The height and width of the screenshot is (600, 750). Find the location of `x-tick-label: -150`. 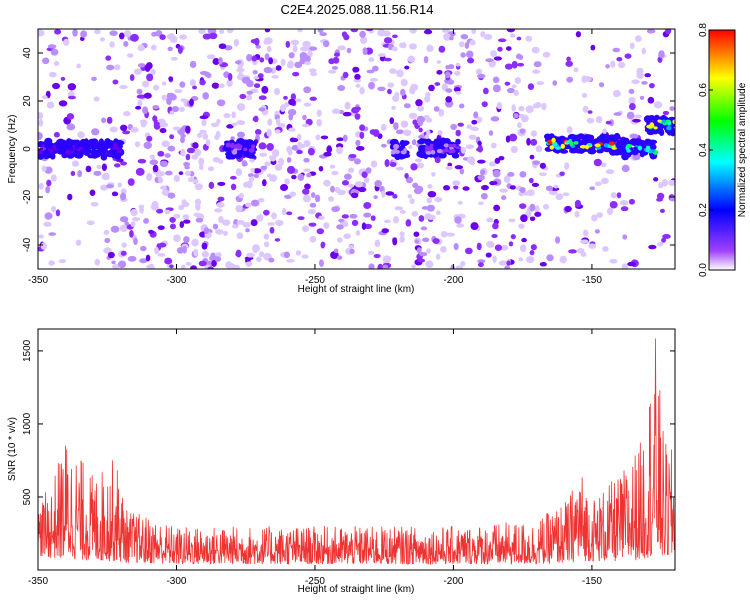

x-tick-label: -150 is located at coordinates (592, 581).